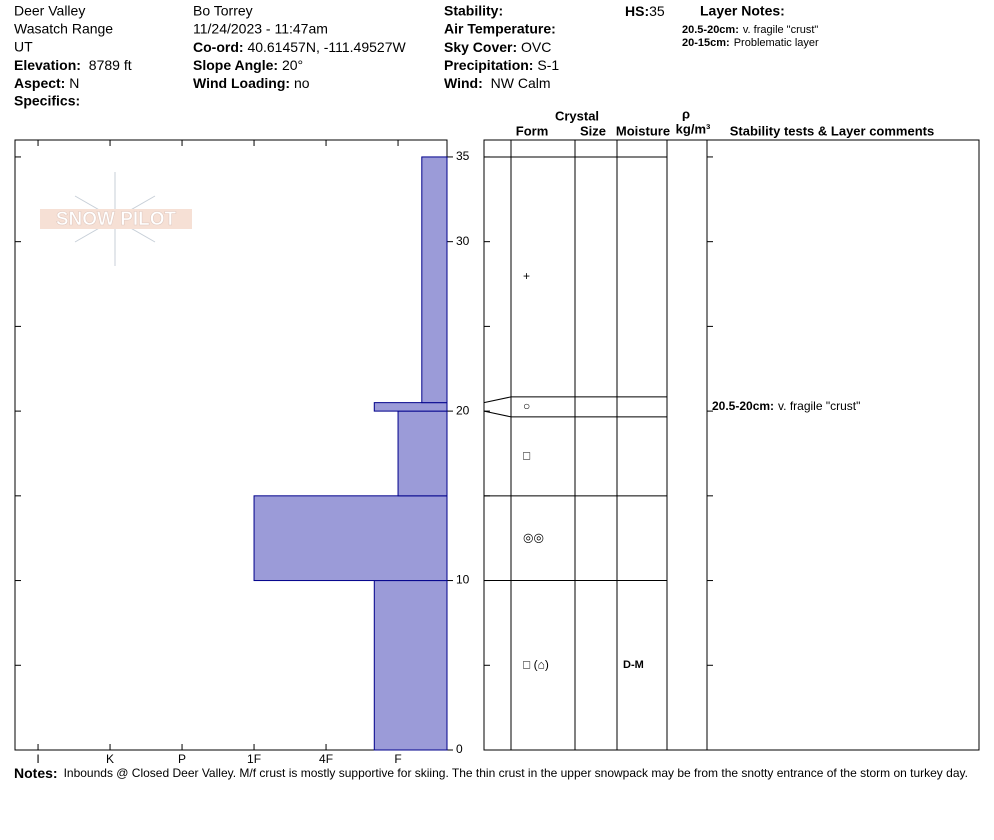 Image resolution: width=994 pixels, height=840 pixels. I want to click on label: Wind Loading:, so click(241, 83).